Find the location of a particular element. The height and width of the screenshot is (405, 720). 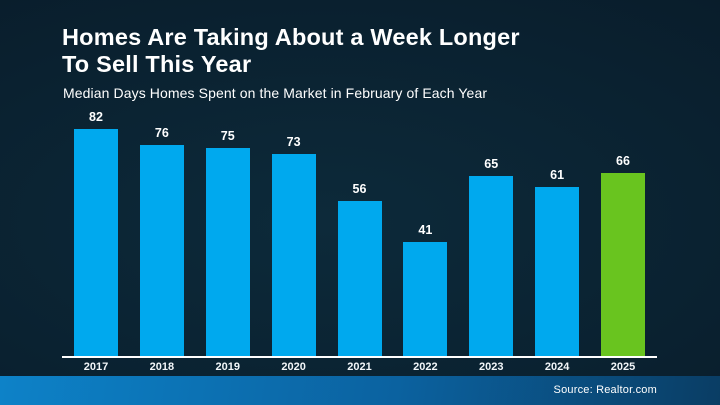

bar-column-2024: 61 is located at coordinates (557, 233).